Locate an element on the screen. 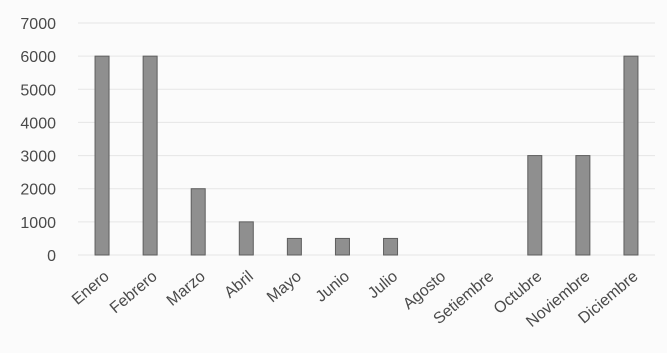  y-tick-label: 5000 is located at coordinates (38, 90).